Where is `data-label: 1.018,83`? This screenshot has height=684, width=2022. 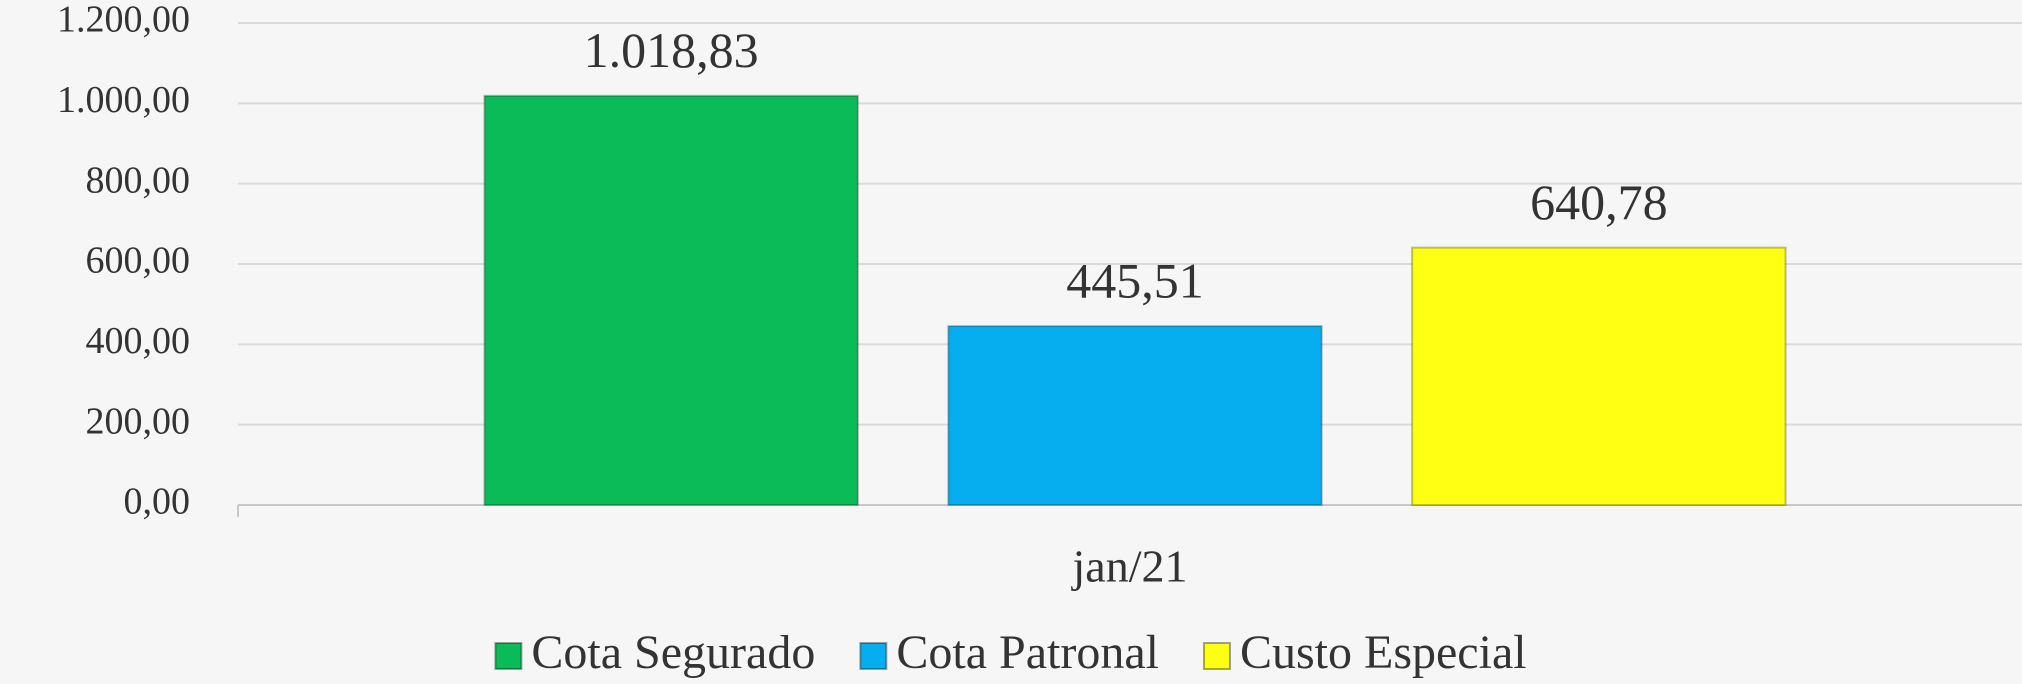
data-label: 1.018,83 is located at coordinates (671, 50).